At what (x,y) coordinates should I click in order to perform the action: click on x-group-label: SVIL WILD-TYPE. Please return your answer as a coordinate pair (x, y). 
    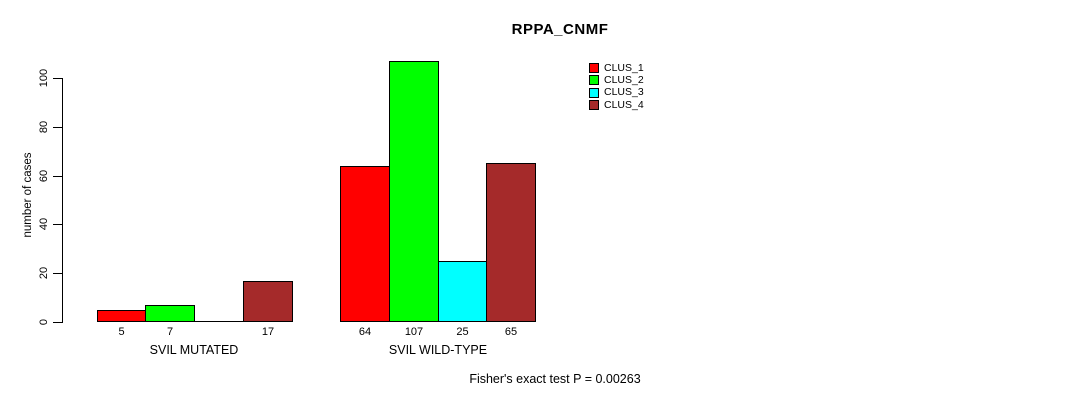
    Looking at the image, I should click on (438, 350).